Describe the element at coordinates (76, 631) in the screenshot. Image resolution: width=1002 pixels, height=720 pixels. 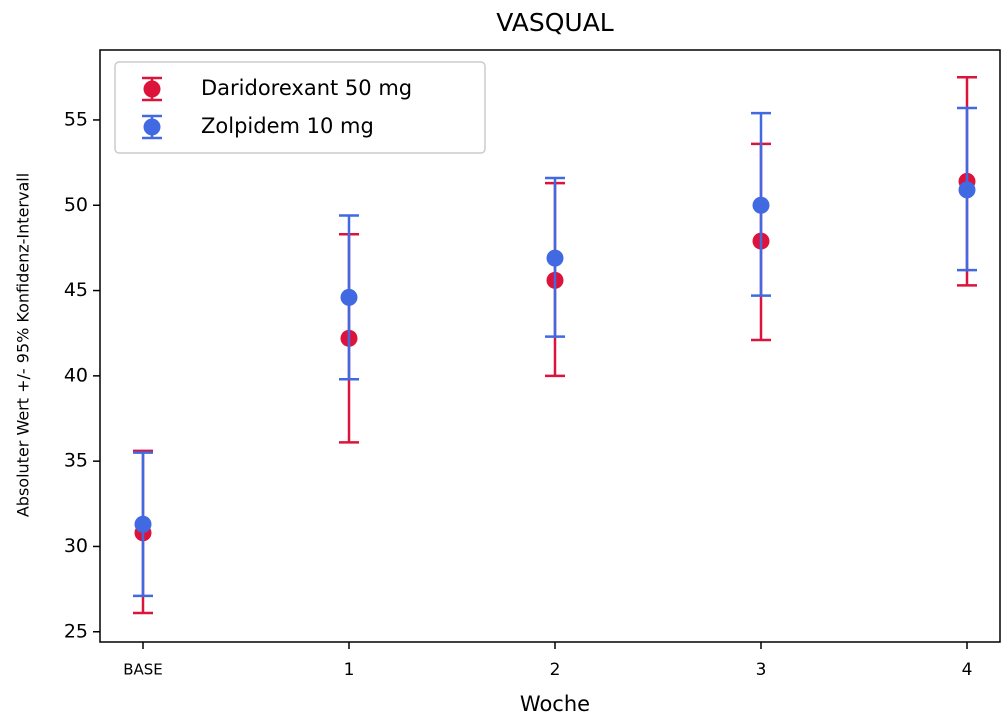
I see `y-tick-label: 25` at that location.